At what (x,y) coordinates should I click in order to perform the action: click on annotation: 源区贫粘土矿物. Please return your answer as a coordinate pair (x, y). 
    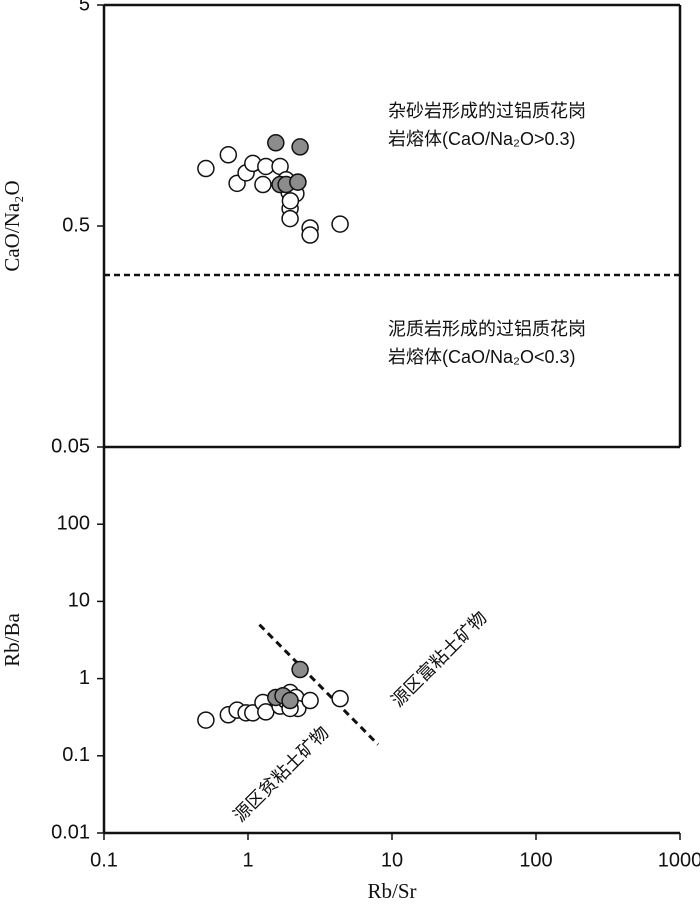
    Looking at the image, I should click on (280, 773).